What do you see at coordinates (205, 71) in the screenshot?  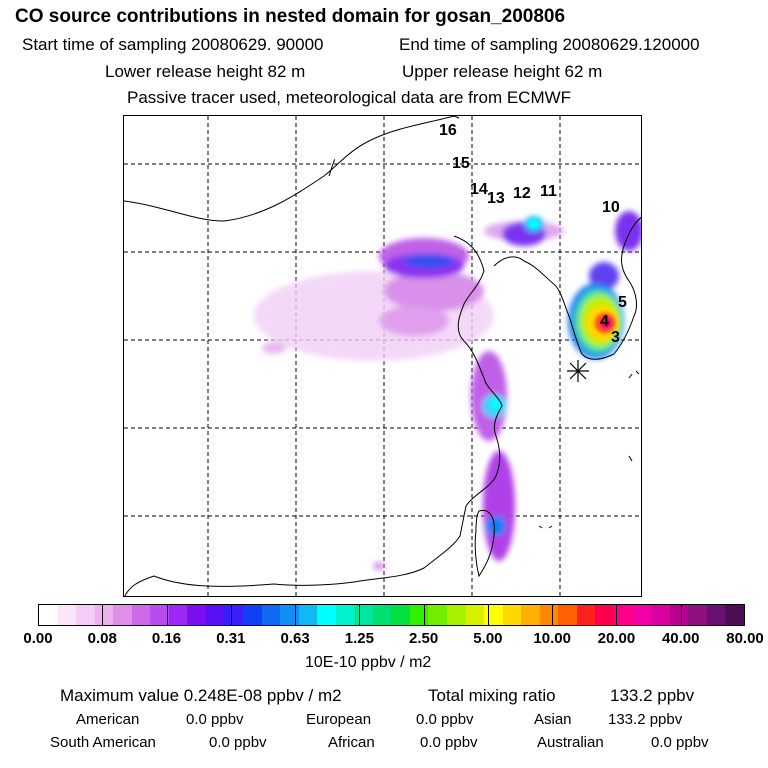 I see `lower-release-label: Lower release height 82 m` at bounding box center [205, 71].